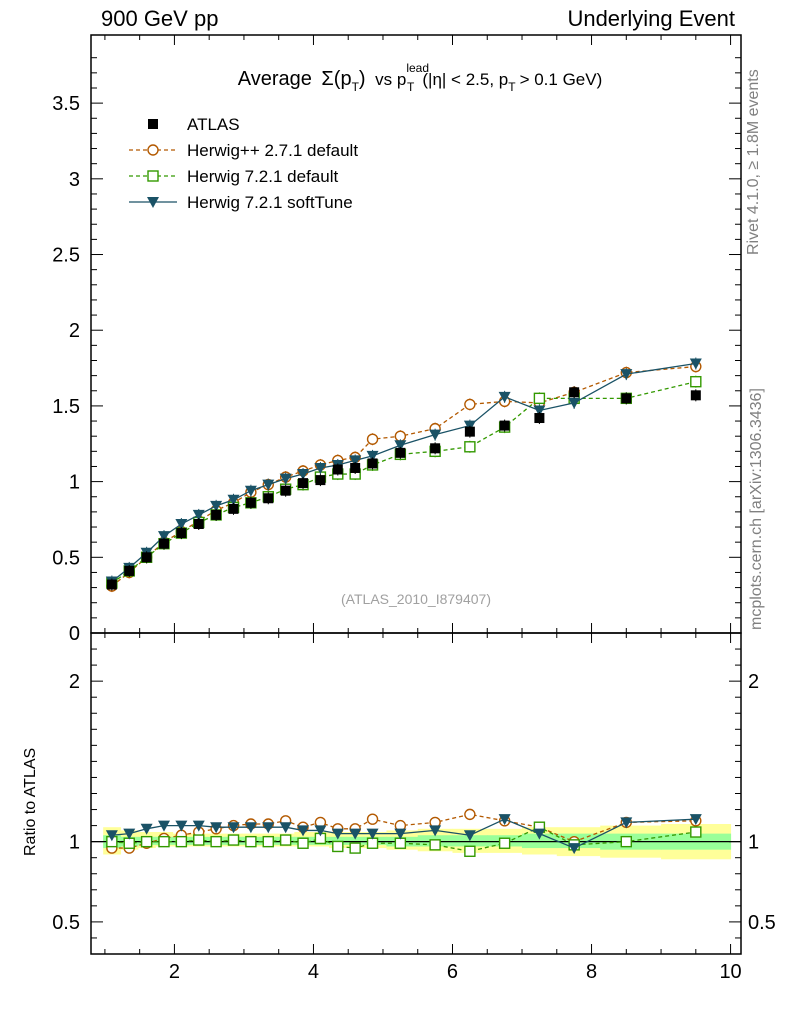 This screenshot has width=786, height=1024. Describe the element at coordinates (313, 972) in the screenshot. I see `x-tick-label: 4` at that location.